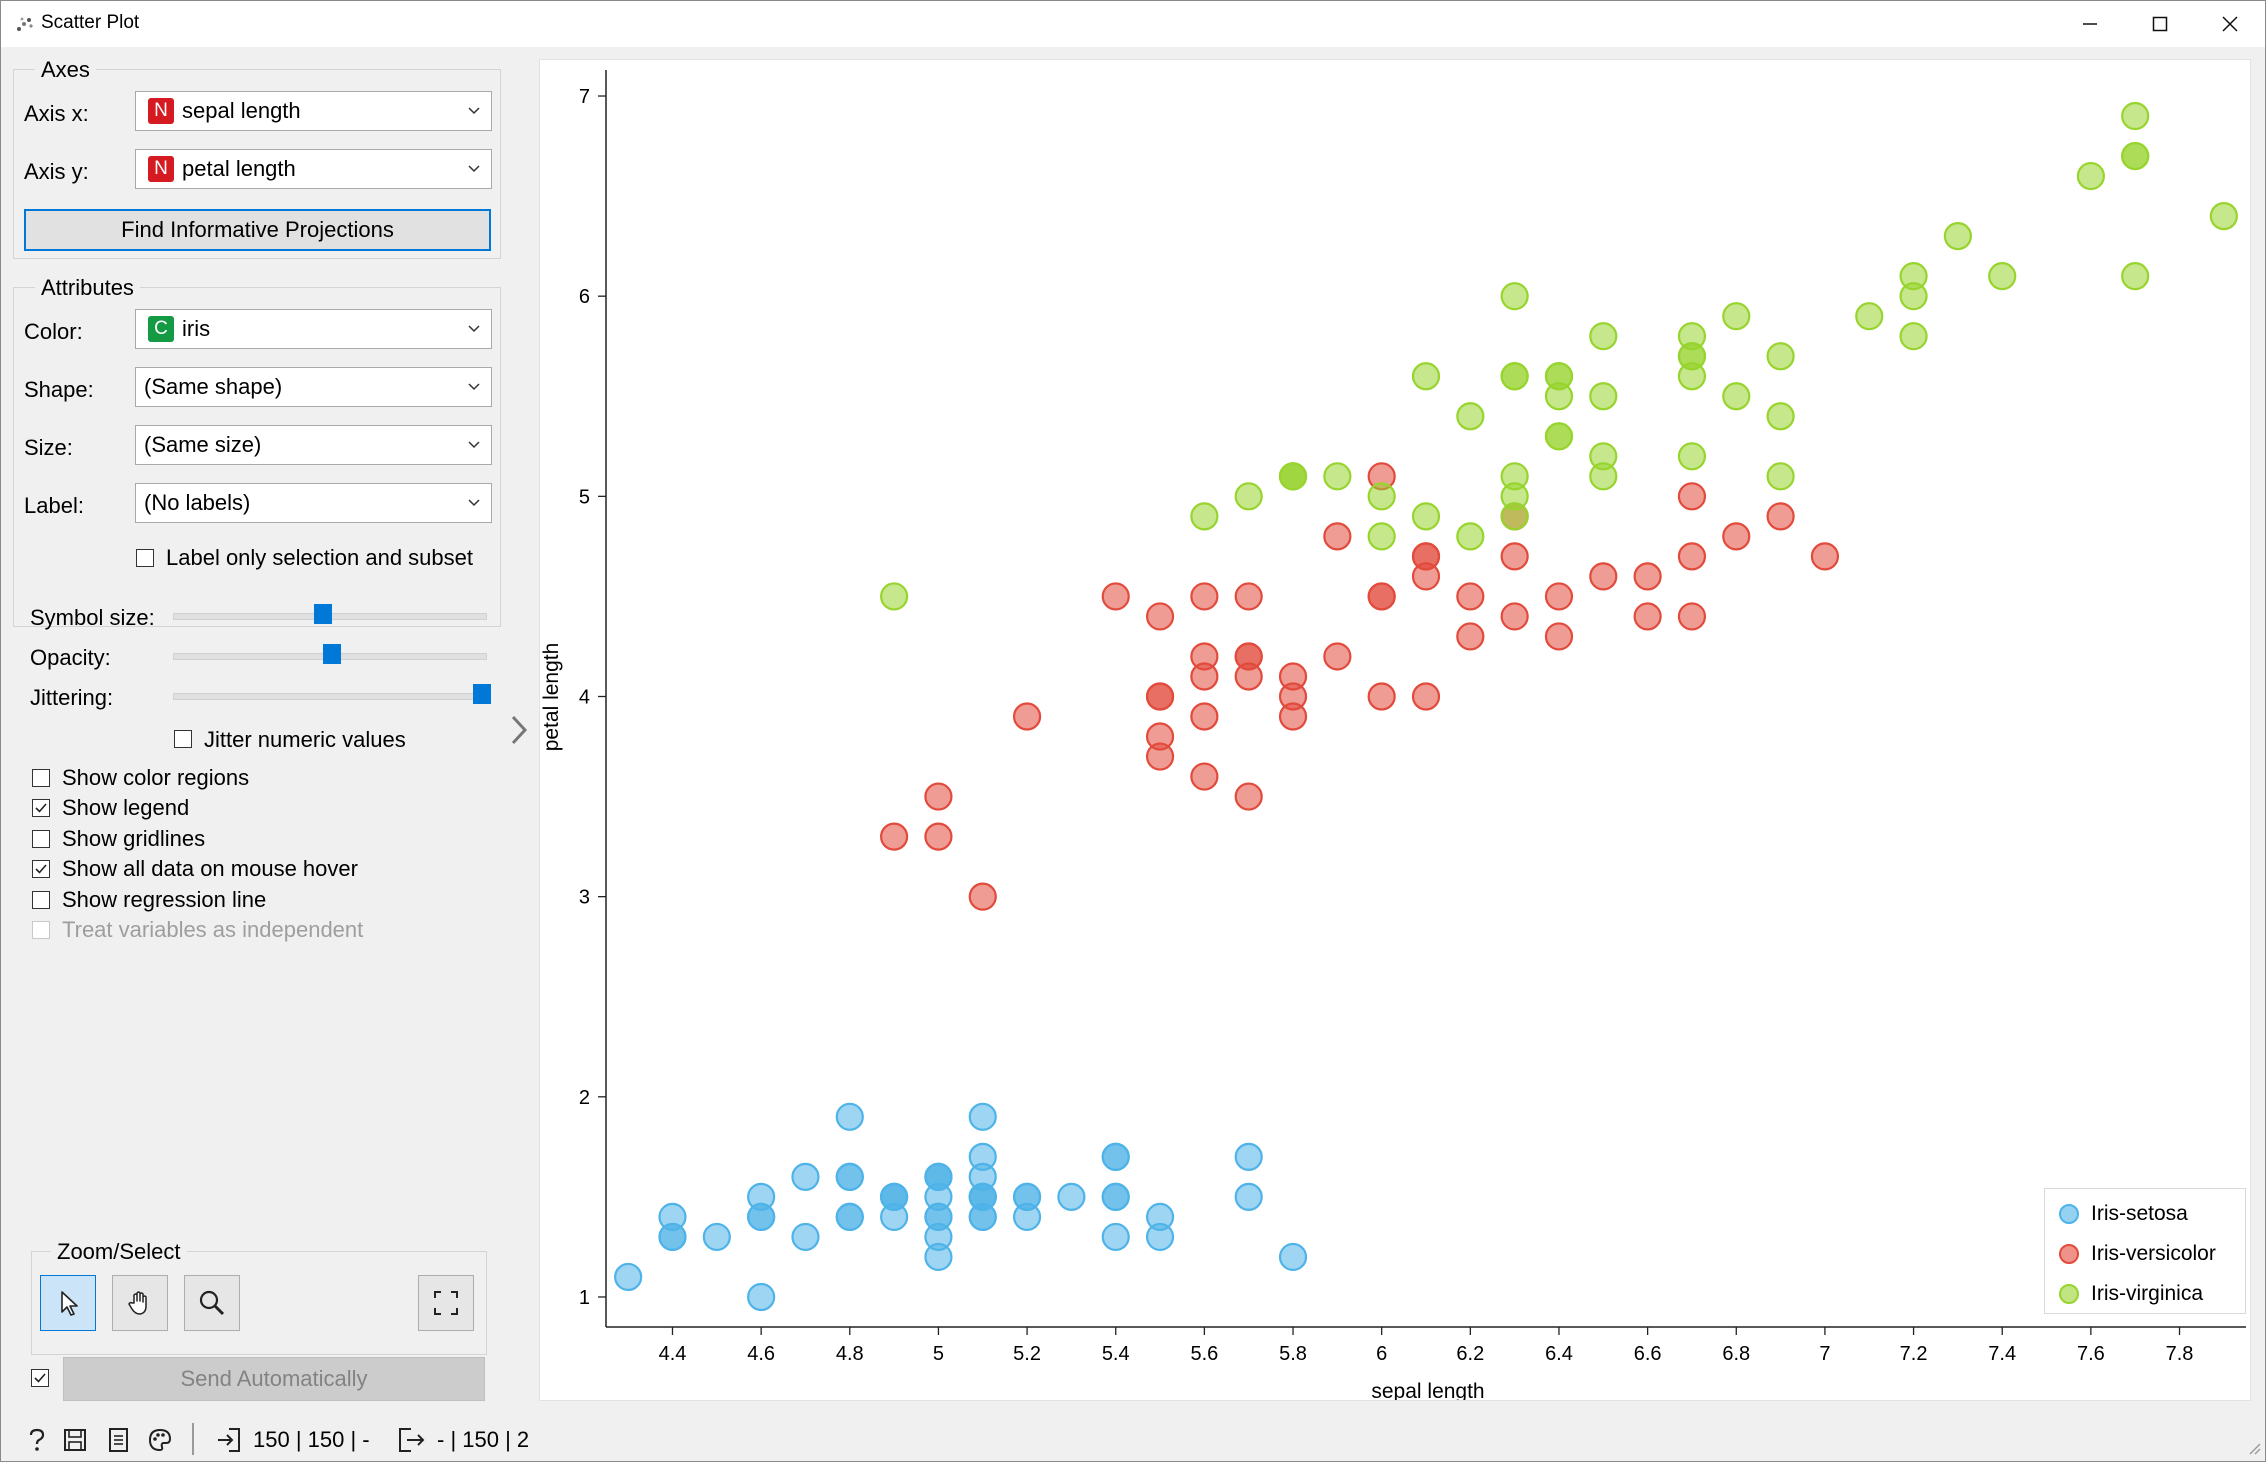 This screenshot has width=2266, height=1462. I want to click on select-tool-button, so click(68, 1303).